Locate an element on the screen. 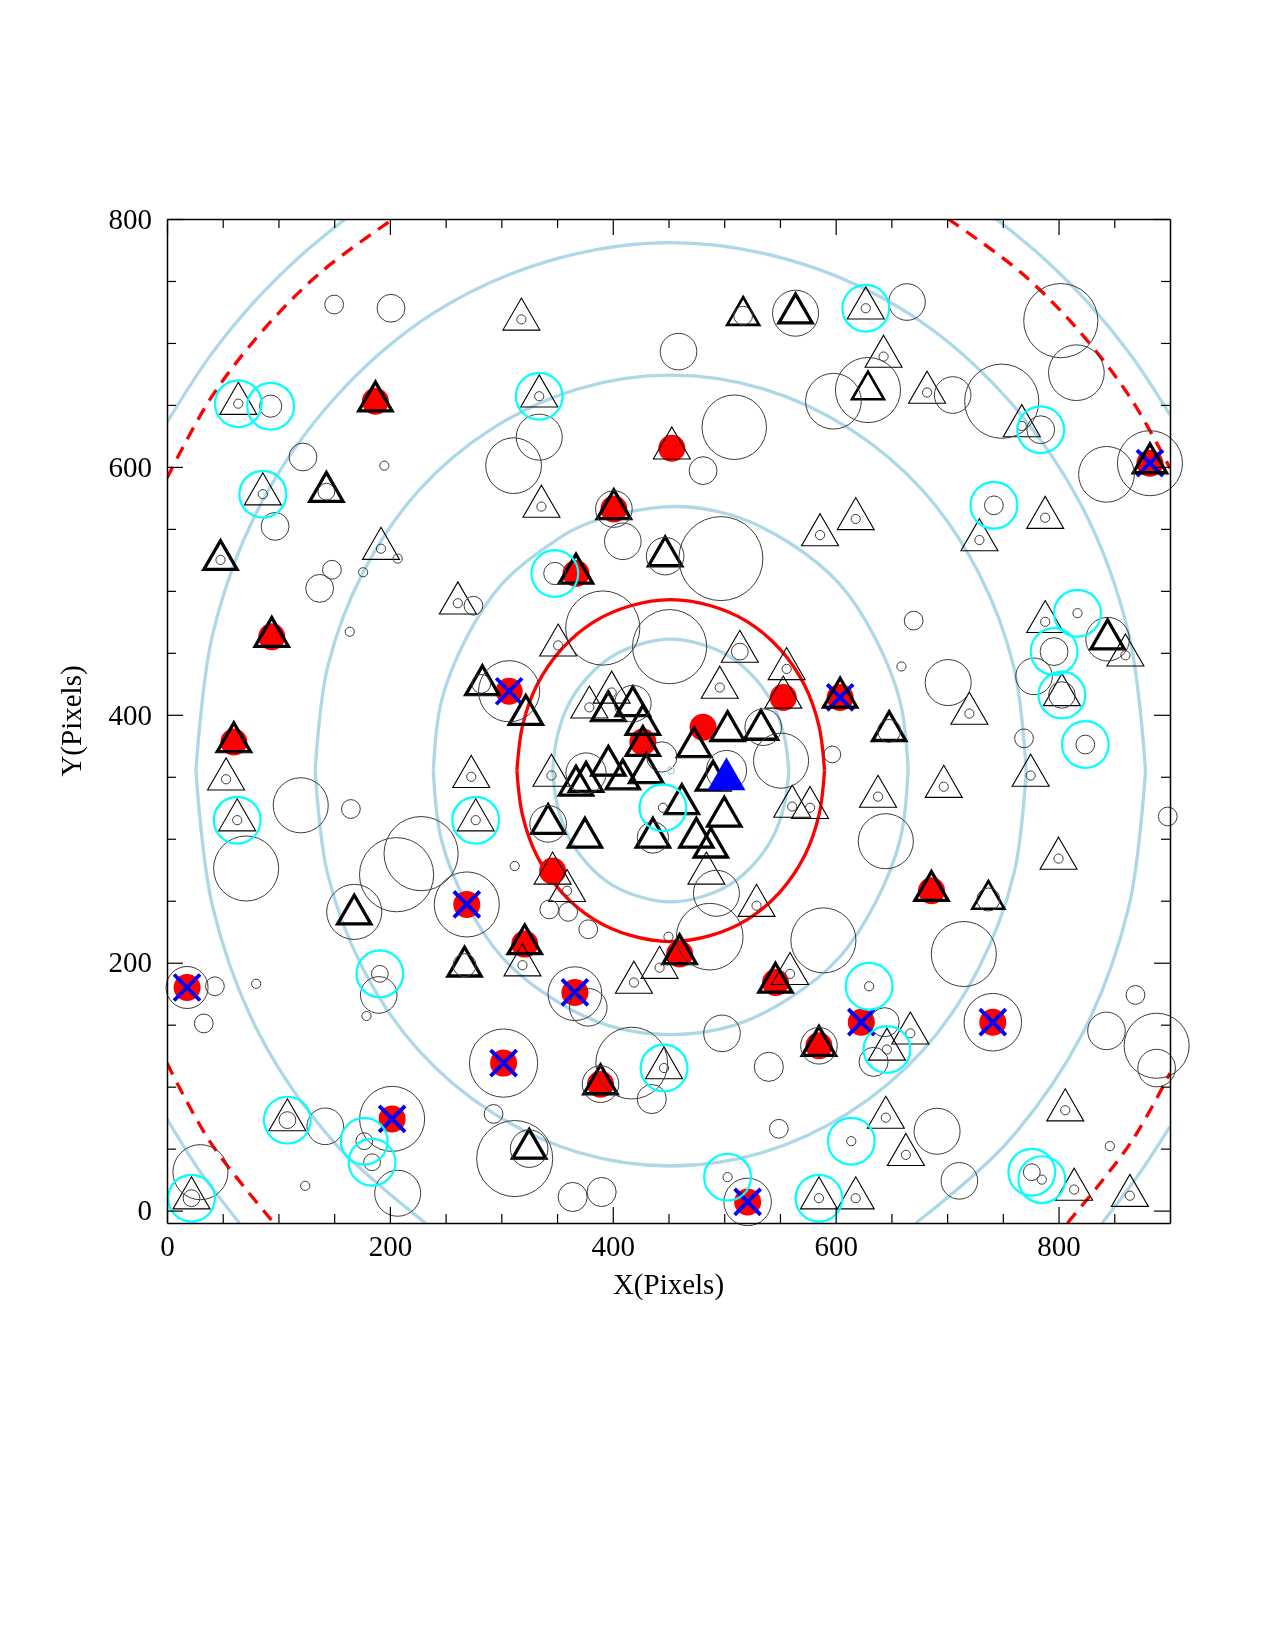 This screenshot has height=1650, width=1275. x-tick-label: 200 is located at coordinates (390, 1245).